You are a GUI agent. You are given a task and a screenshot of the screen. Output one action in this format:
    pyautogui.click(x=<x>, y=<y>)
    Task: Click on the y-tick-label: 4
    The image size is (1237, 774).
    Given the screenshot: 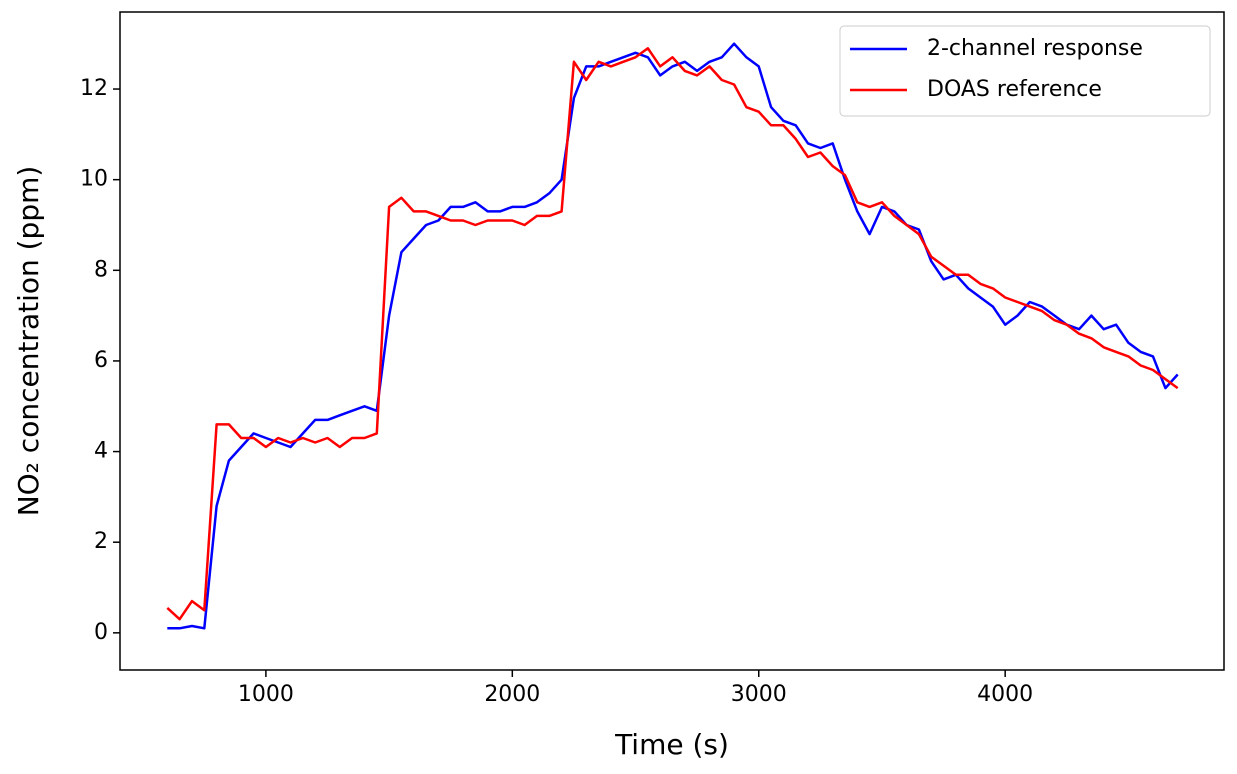 What is the action you would take?
    pyautogui.click(x=101, y=451)
    